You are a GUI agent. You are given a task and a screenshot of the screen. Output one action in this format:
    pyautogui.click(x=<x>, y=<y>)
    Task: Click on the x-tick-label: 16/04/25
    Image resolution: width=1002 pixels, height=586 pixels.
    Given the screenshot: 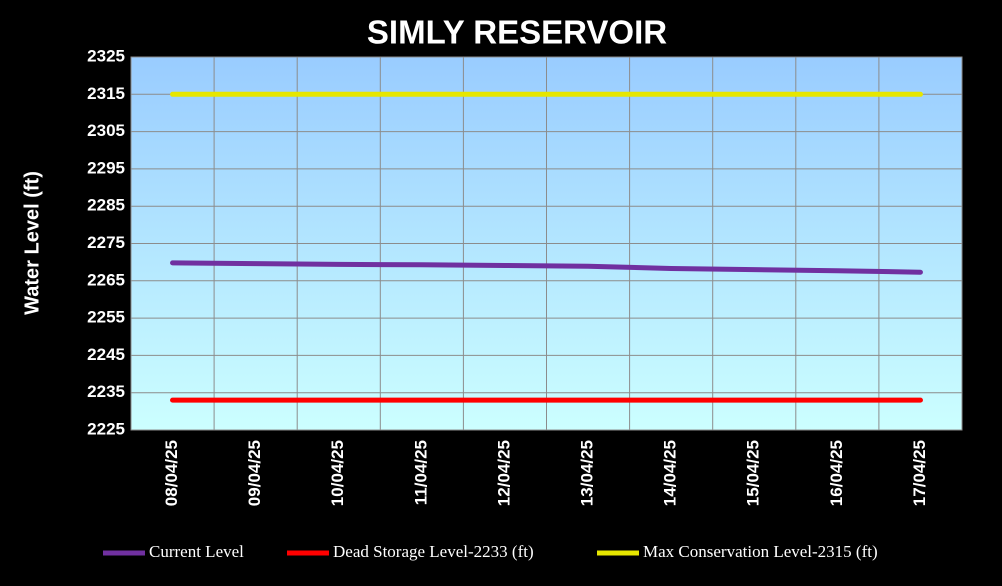 What is the action you would take?
    pyautogui.click(x=836, y=473)
    